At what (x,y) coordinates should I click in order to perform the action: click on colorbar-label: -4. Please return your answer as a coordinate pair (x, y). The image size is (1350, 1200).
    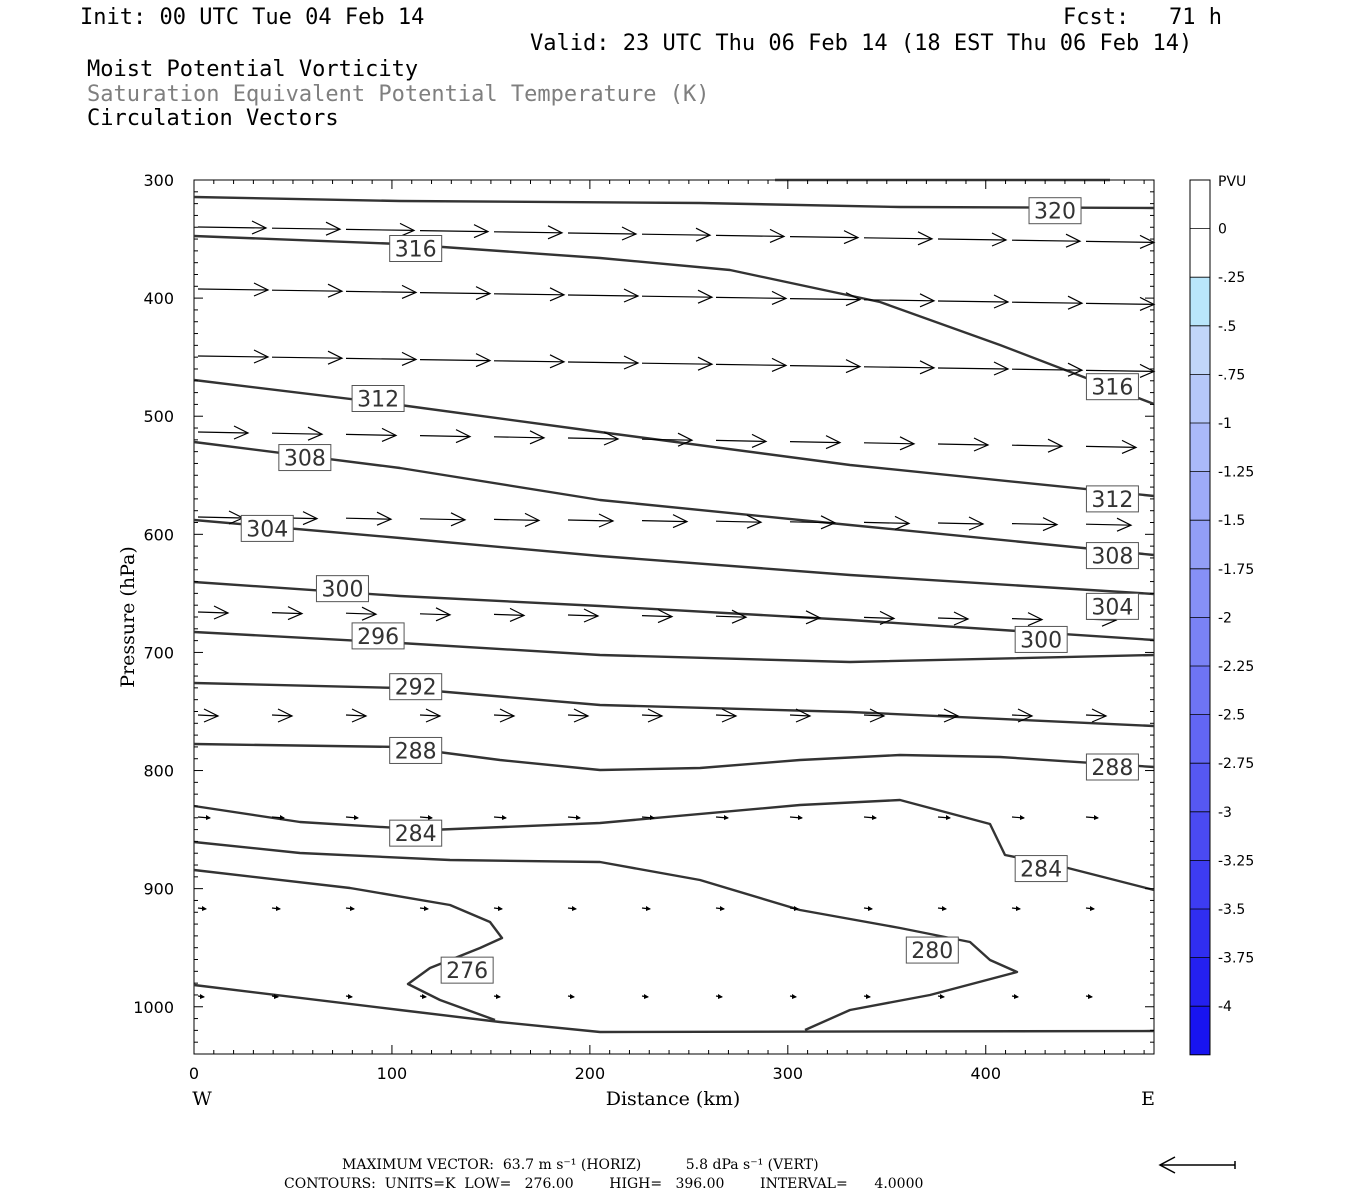
    Looking at the image, I should click on (1225, 1007).